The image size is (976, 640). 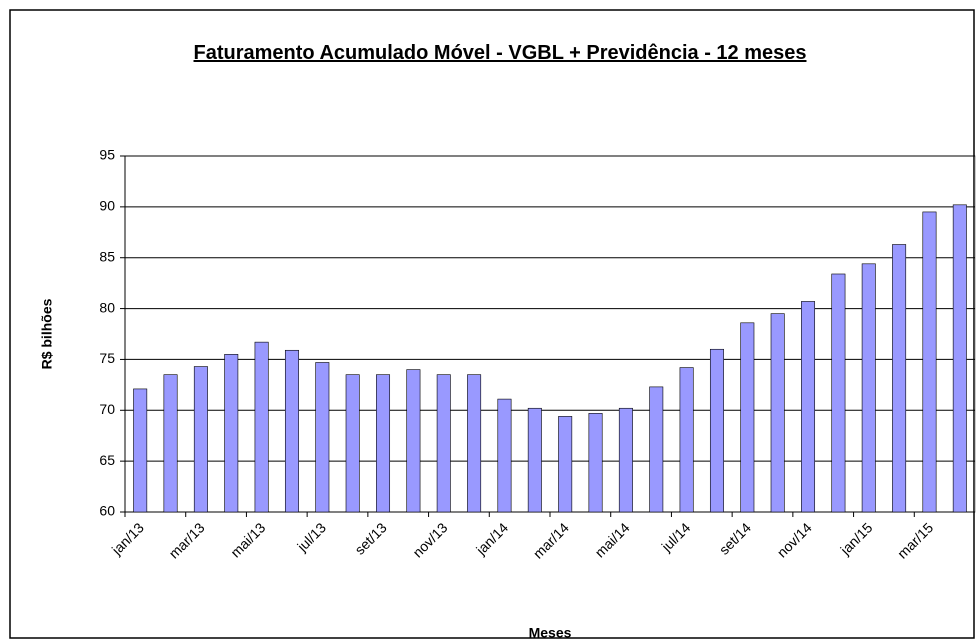 I want to click on y-tick-label: 65, so click(x=107, y=460).